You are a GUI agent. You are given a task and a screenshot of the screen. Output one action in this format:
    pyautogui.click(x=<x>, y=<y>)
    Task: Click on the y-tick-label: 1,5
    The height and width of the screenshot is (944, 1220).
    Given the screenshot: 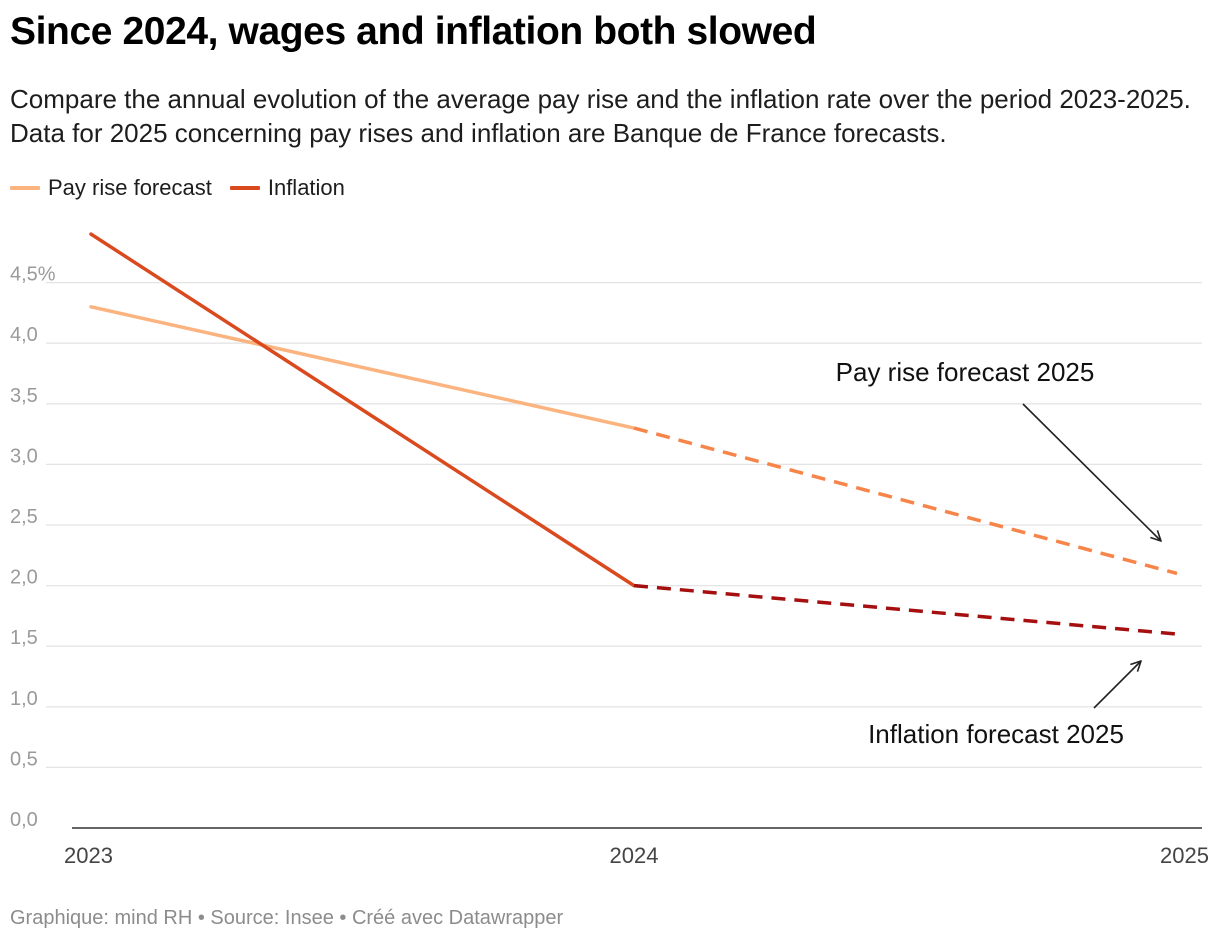 What is the action you would take?
    pyautogui.click(x=24, y=638)
    